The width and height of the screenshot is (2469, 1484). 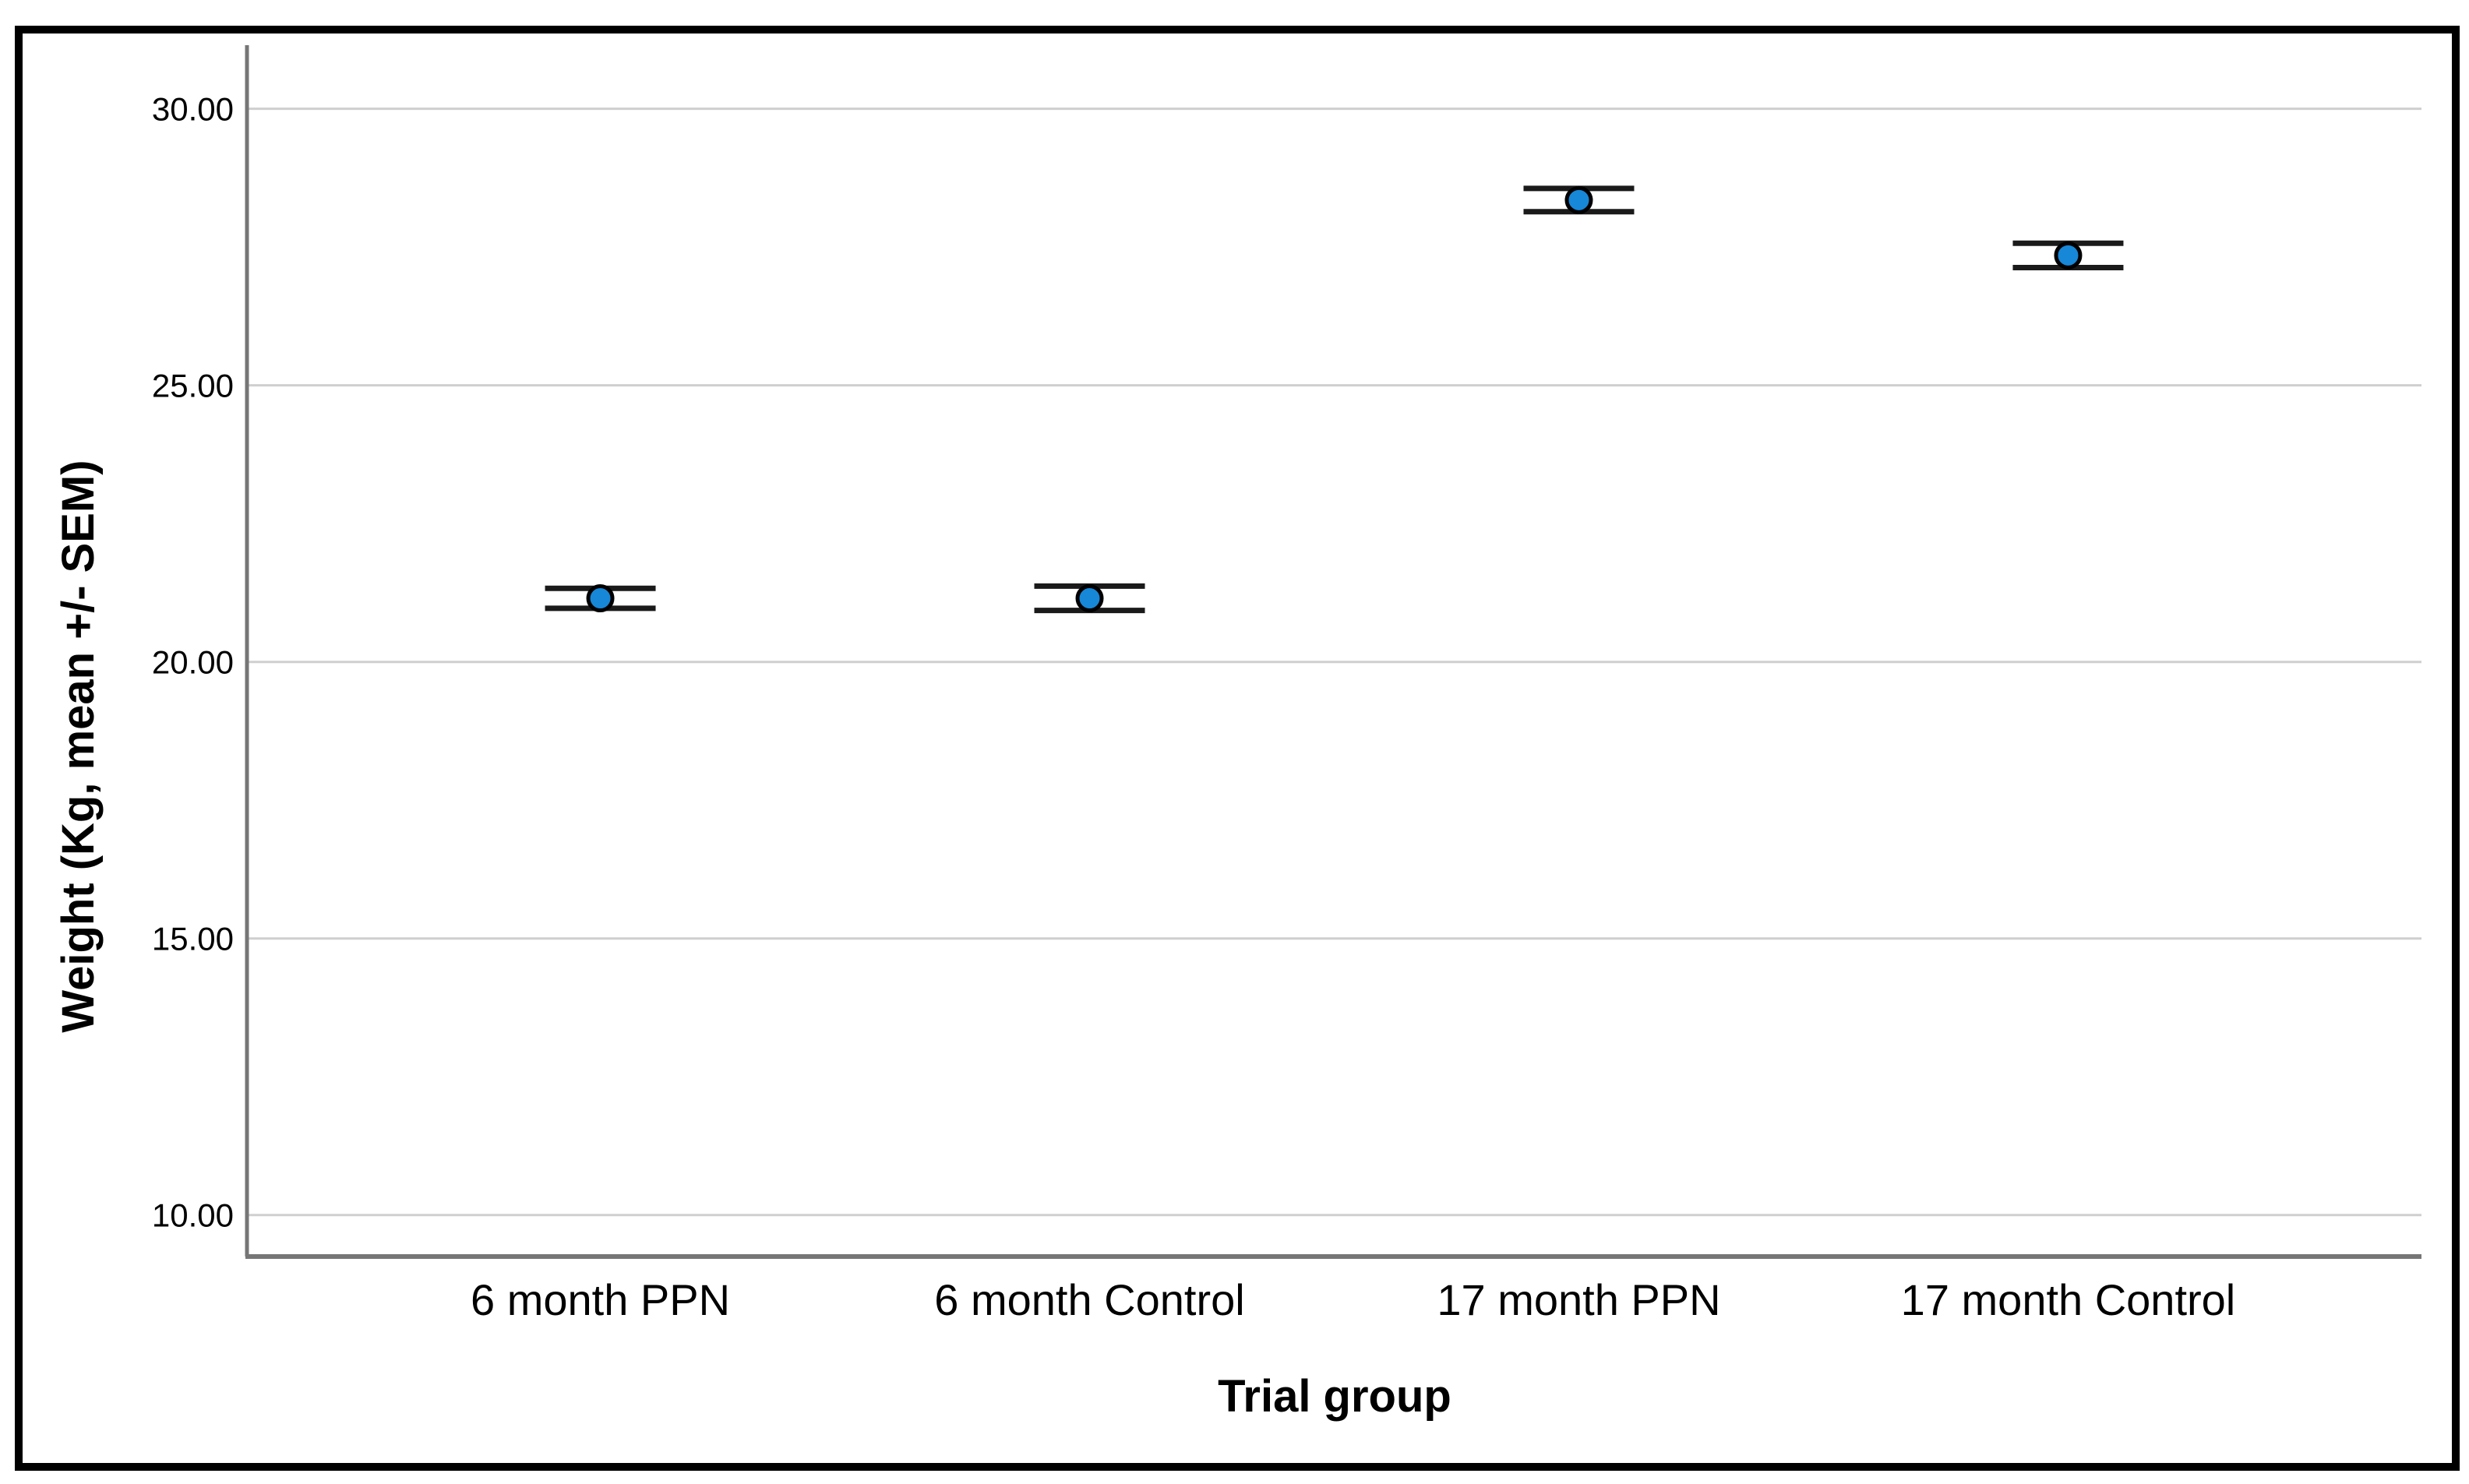 I want to click on y-tick-label: 25.00, so click(x=193, y=386).